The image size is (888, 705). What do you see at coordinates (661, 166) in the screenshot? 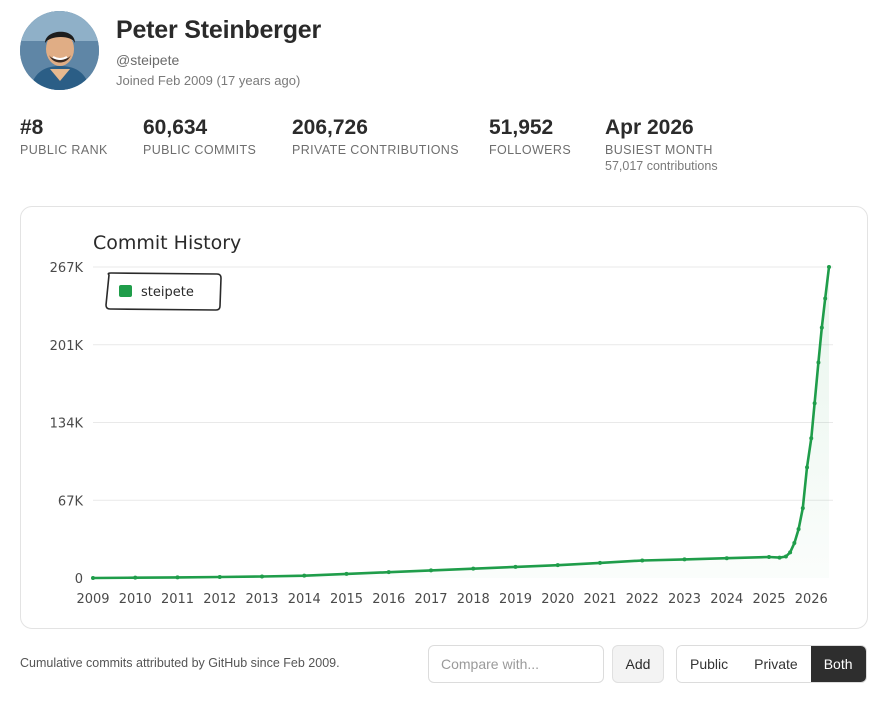
I see `stat-sub: 57,017 contributions` at bounding box center [661, 166].